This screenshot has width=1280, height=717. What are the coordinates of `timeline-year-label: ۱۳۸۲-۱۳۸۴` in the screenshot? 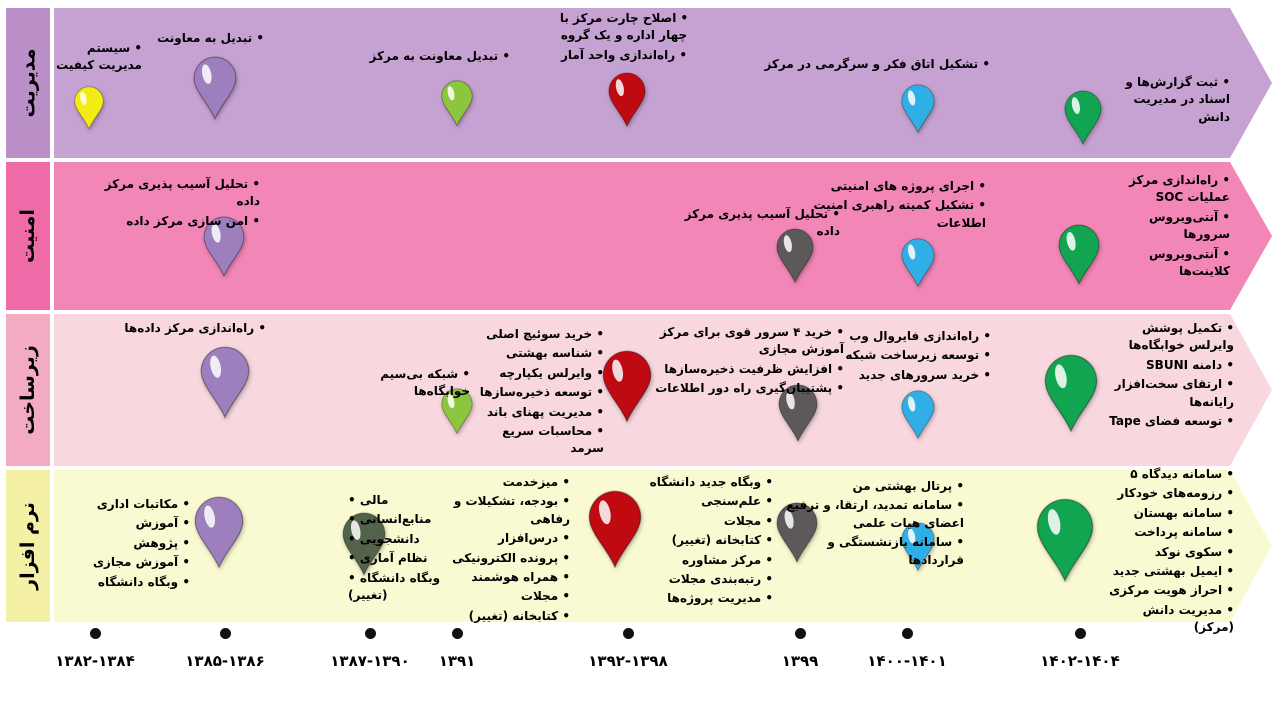 It's located at (95, 661).